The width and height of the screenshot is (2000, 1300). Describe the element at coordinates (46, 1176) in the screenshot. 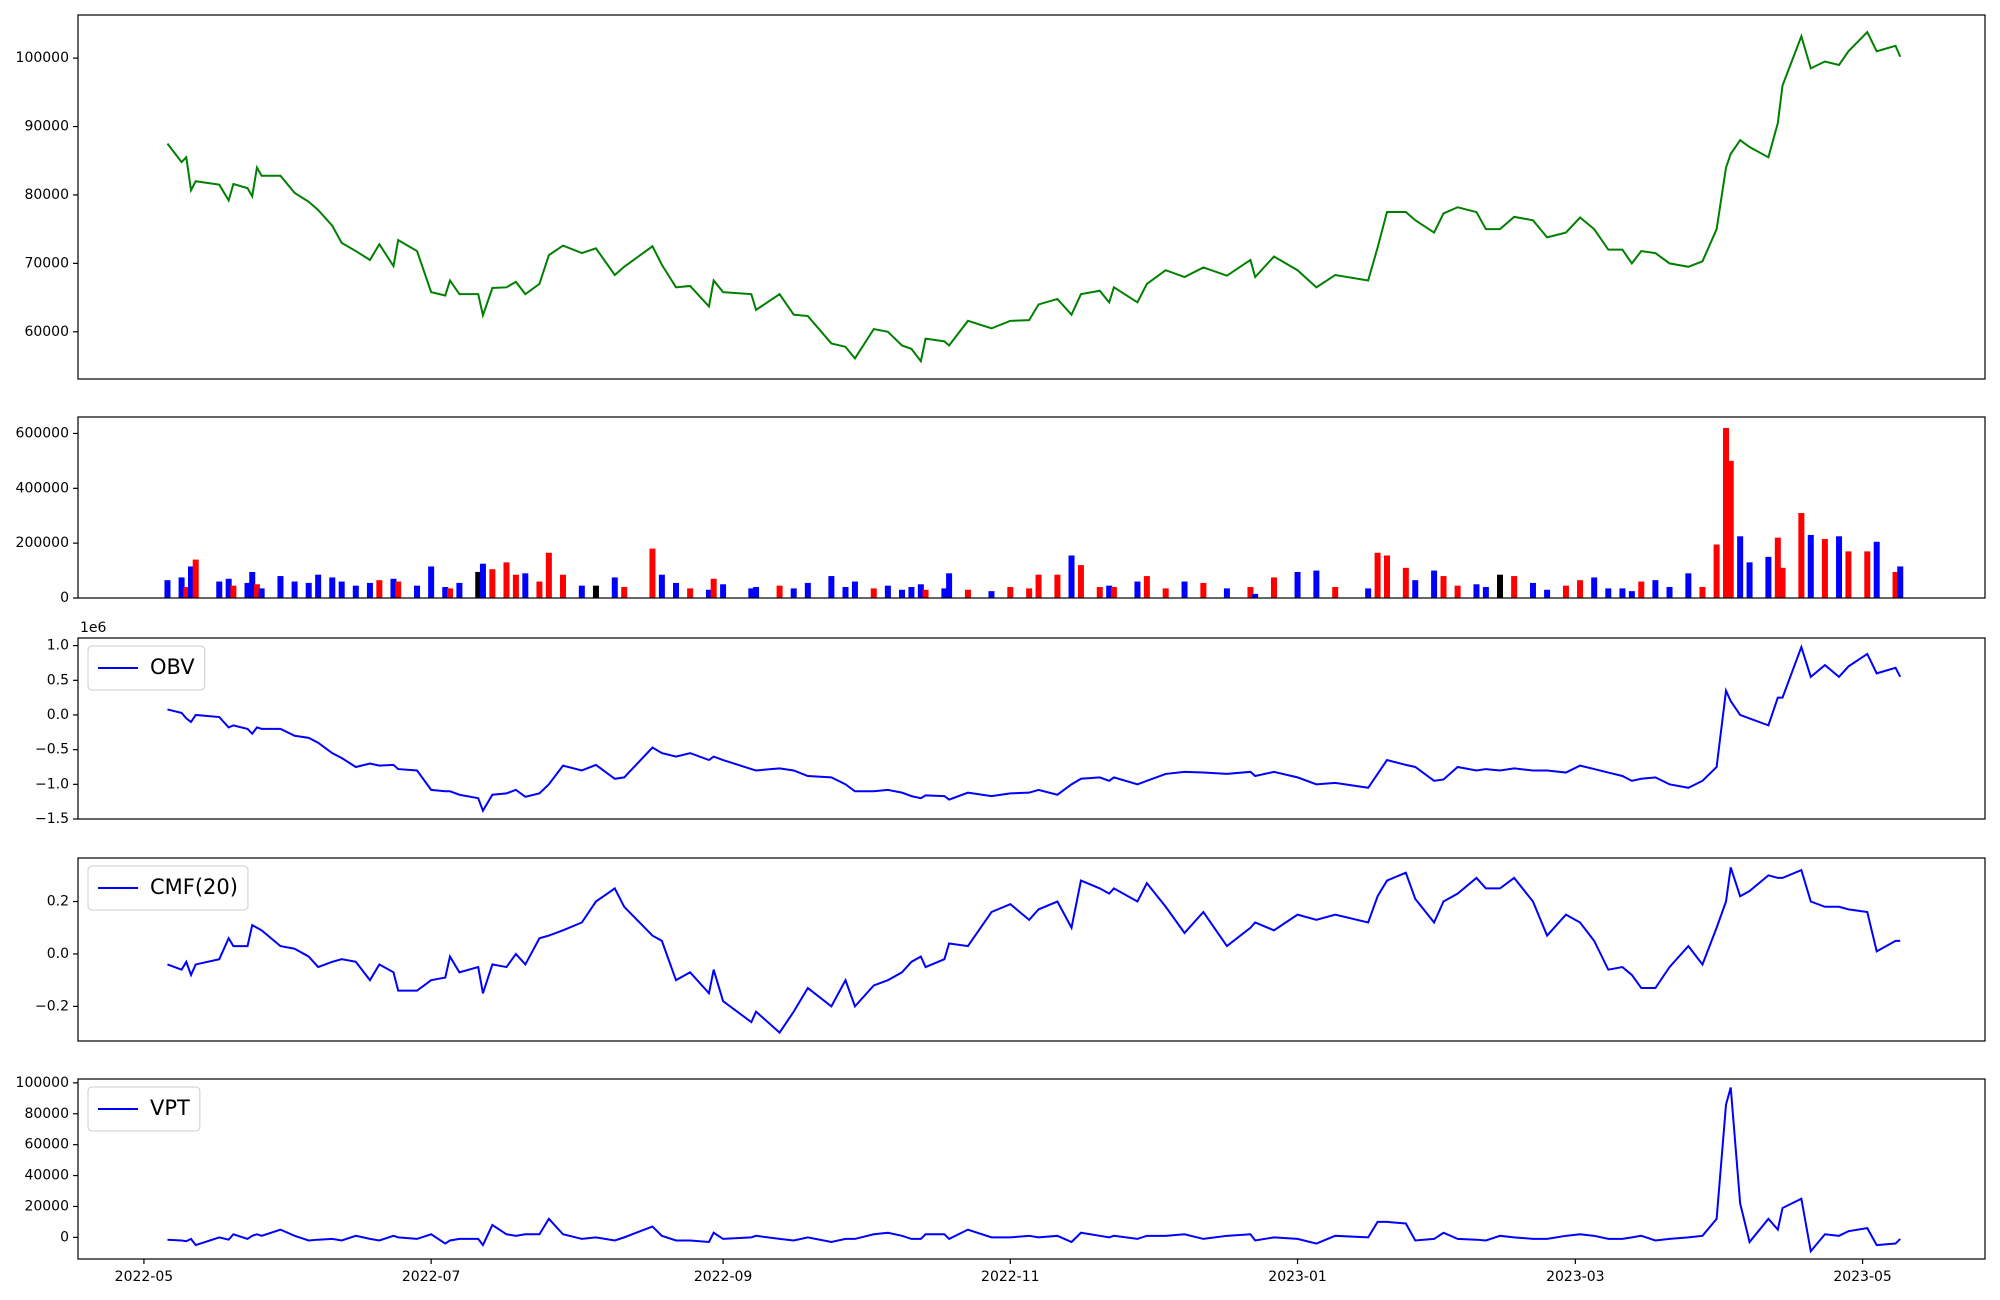

I see `y-tick-label: 40000` at that location.